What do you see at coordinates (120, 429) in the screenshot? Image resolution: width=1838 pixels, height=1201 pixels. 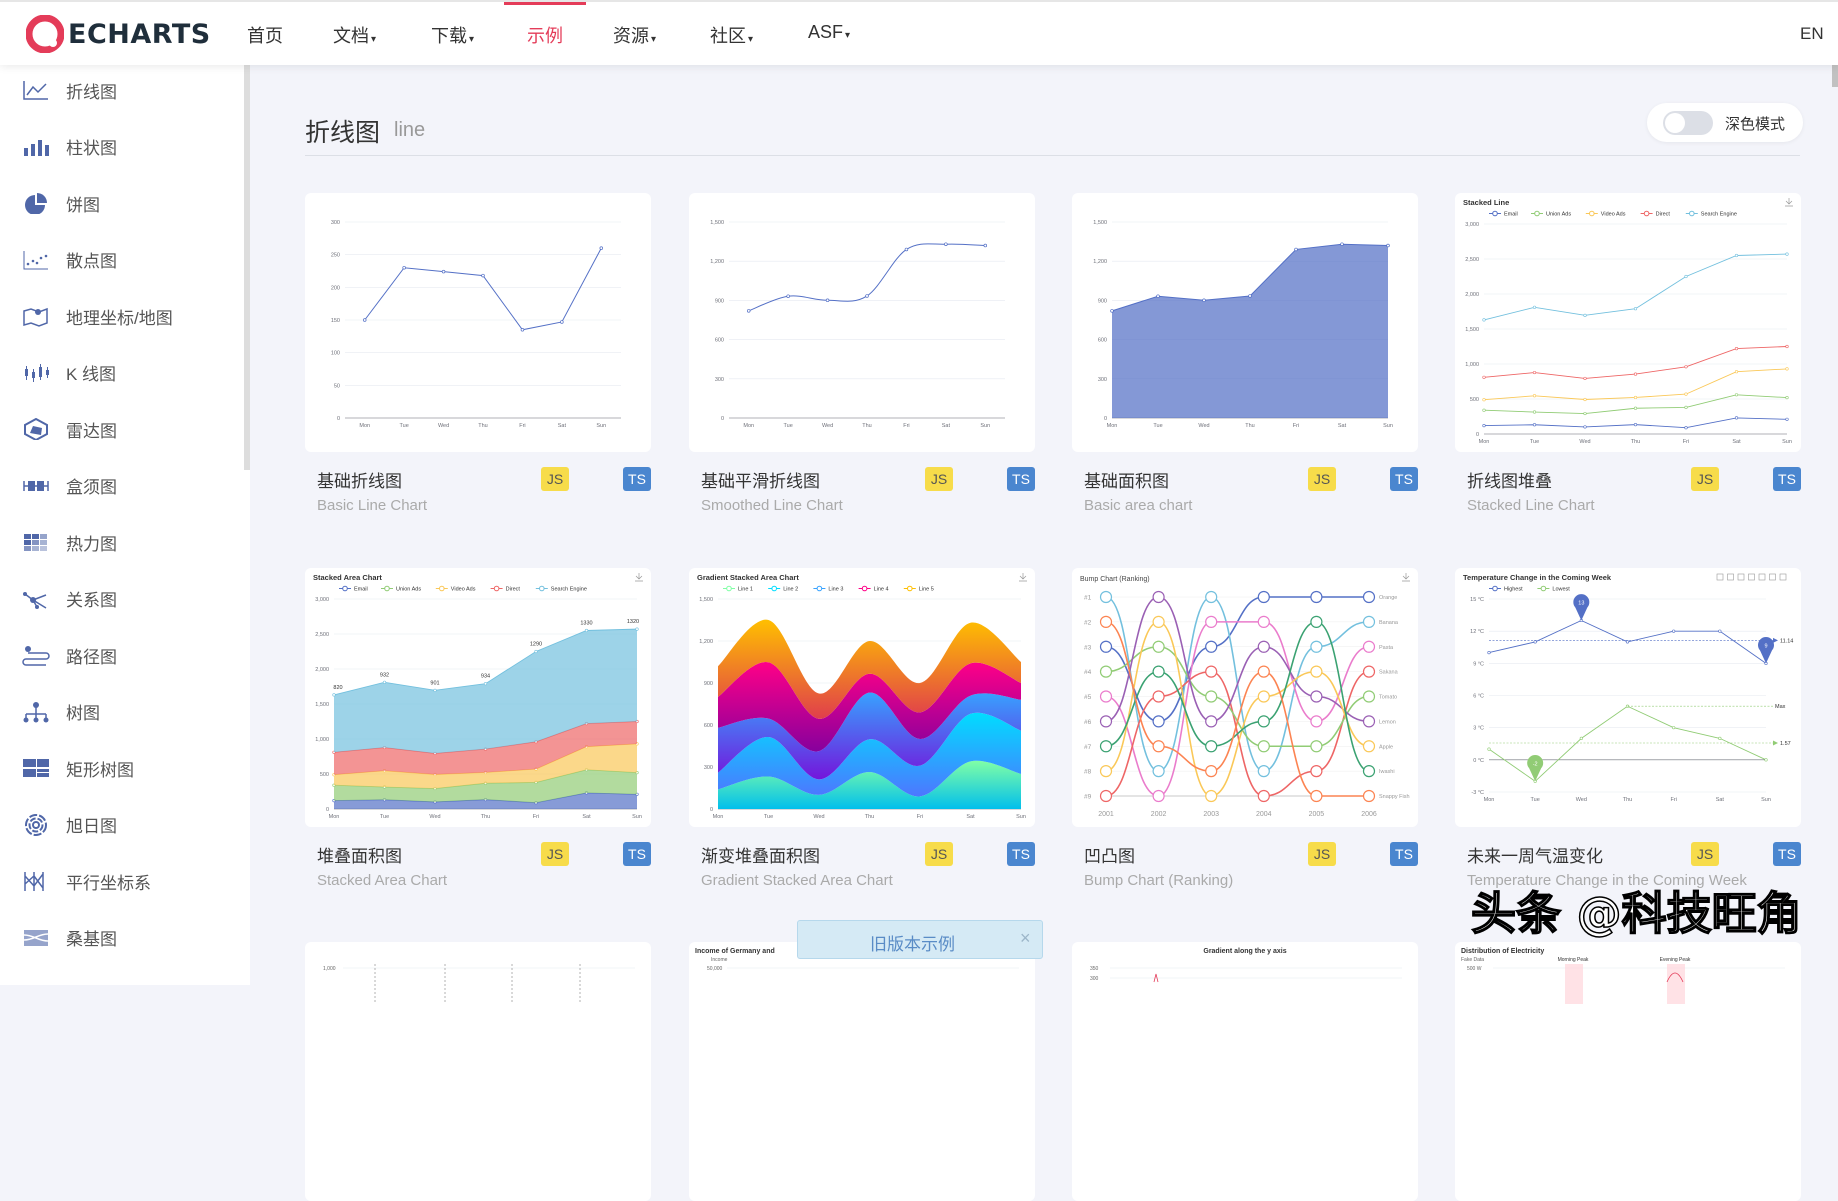 I see `sidebar-item-6: 雷达图` at bounding box center [120, 429].